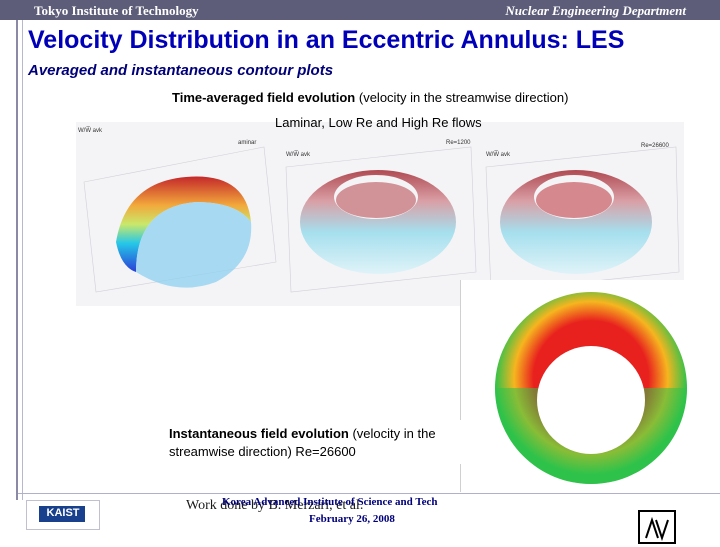 Image resolution: width=720 pixels, height=547 pixels. Describe the element at coordinates (595, 10) in the screenshot. I see `header-department: Nuclear Engineering Department` at that location.